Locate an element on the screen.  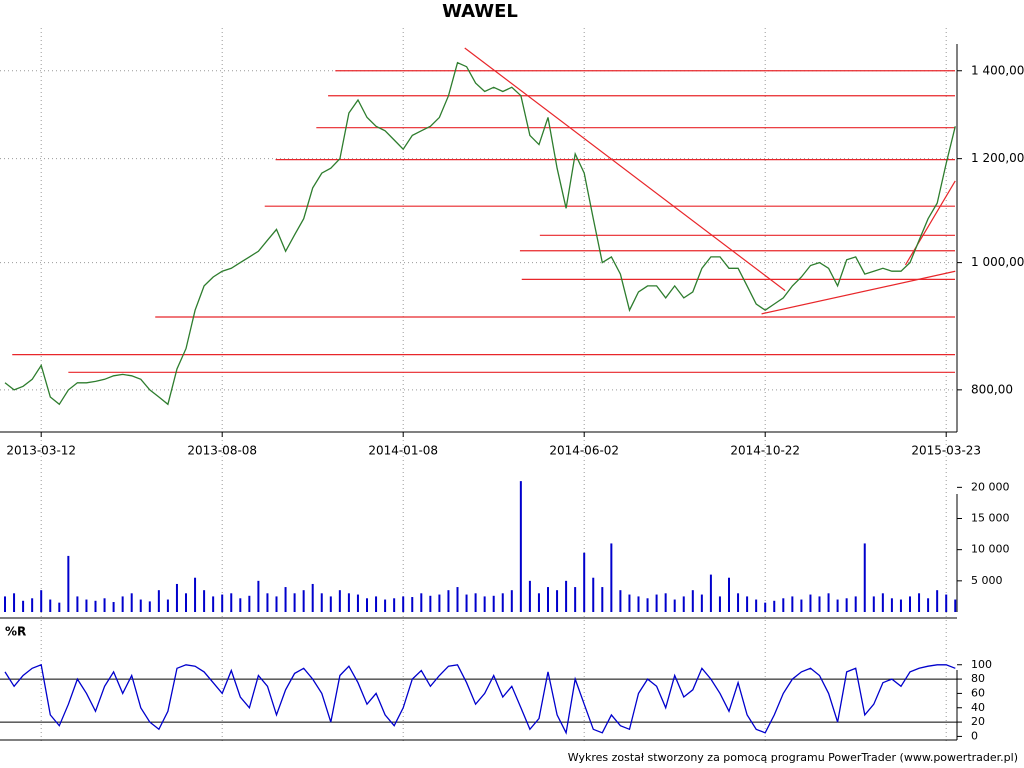
y-tick-label: 1 200,00 is located at coordinates (997, 158).